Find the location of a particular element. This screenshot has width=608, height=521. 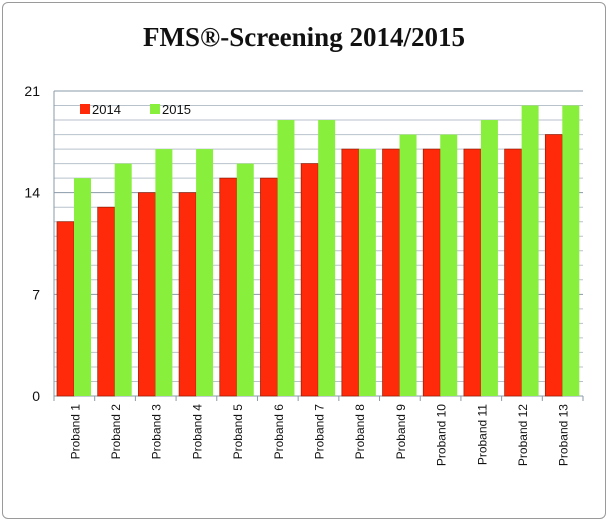

chart-title: FMS®-Screening 2014/2015 is located at coordinates (304, 37).